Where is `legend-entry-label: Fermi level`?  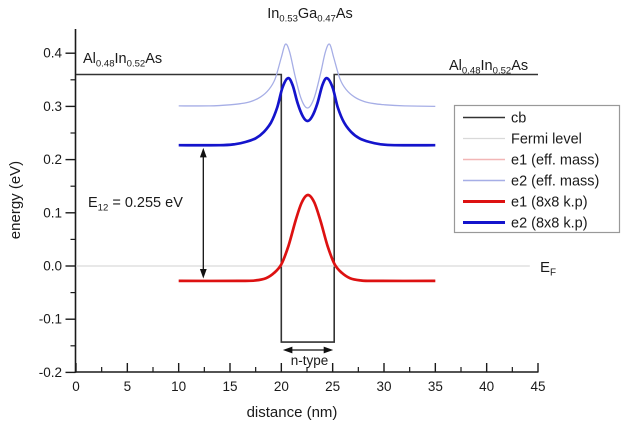
legend-entry-label: Fermi level is located at coordinates (546, 140).